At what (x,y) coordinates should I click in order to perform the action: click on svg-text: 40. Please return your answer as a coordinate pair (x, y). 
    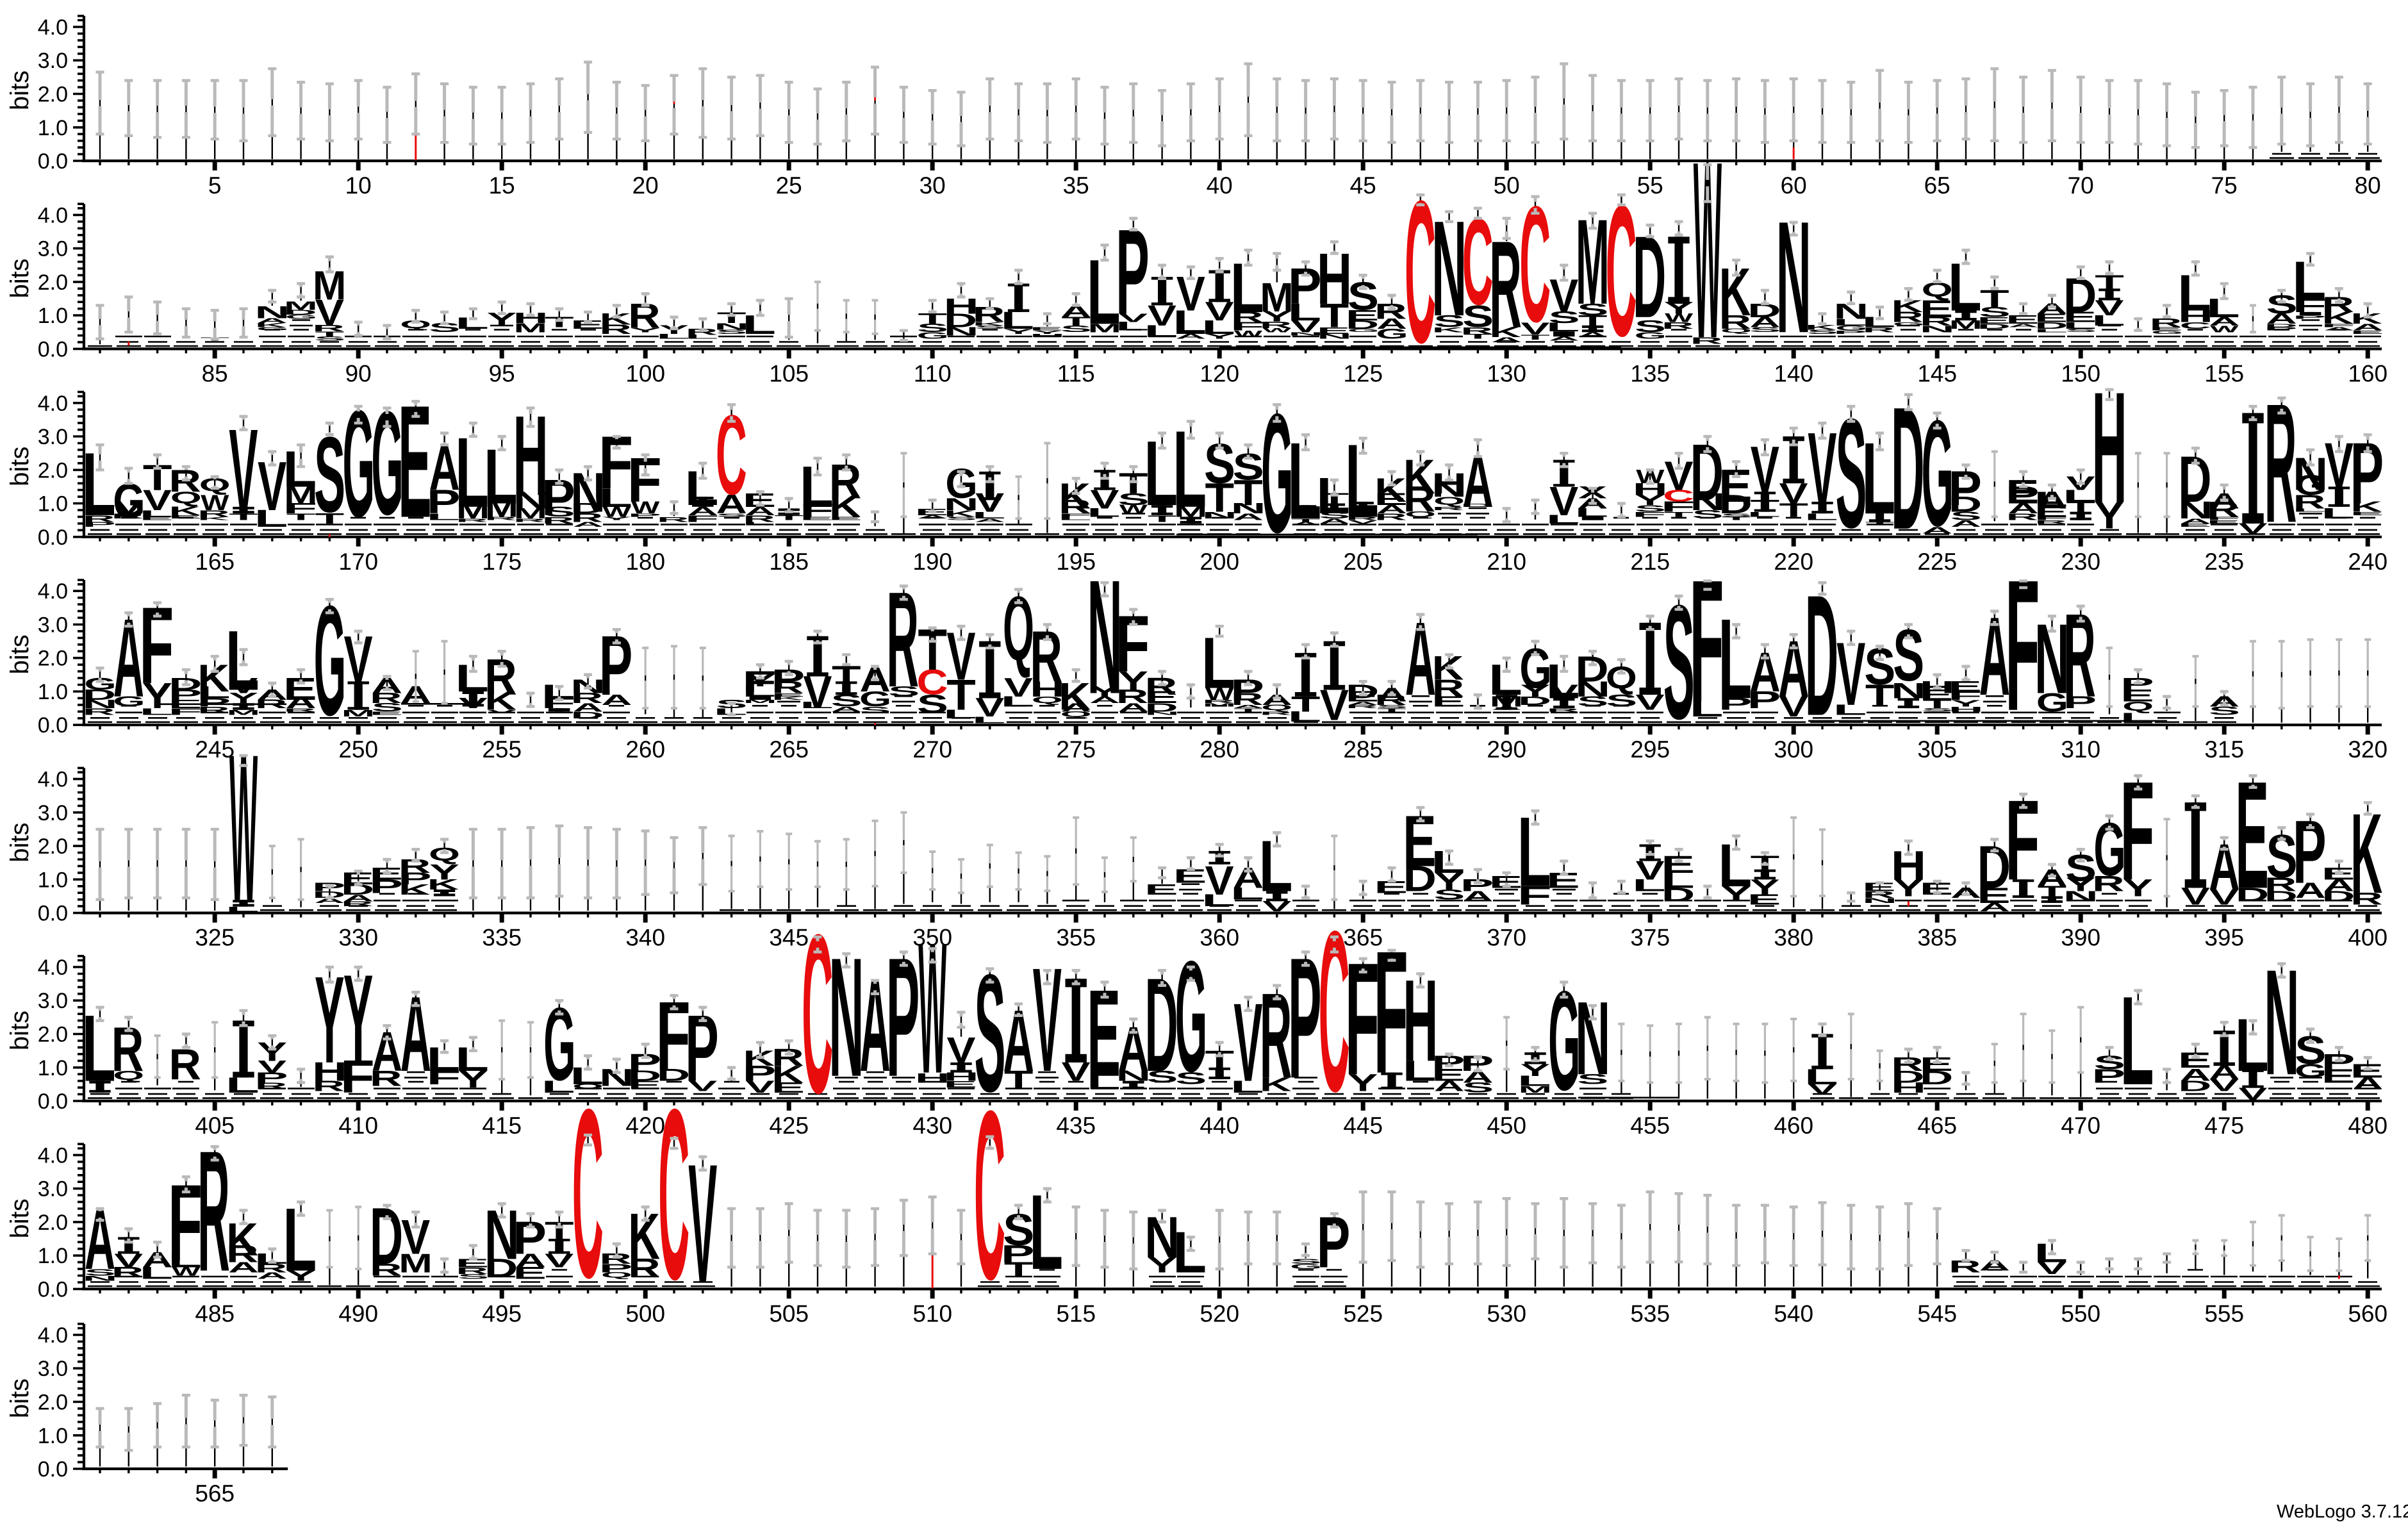
    Looking at the image, I should click on (1220, 185).